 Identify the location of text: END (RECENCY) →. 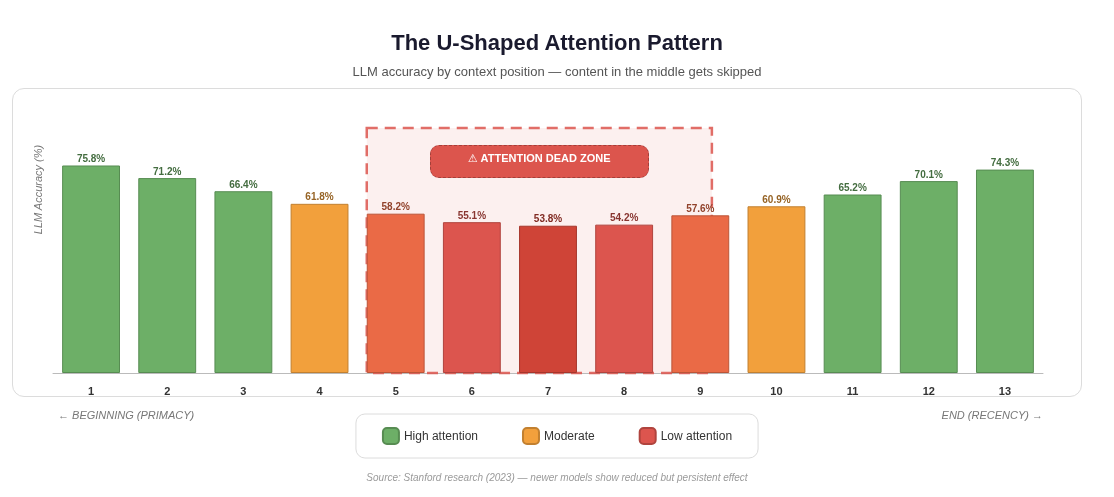
(992, 414).